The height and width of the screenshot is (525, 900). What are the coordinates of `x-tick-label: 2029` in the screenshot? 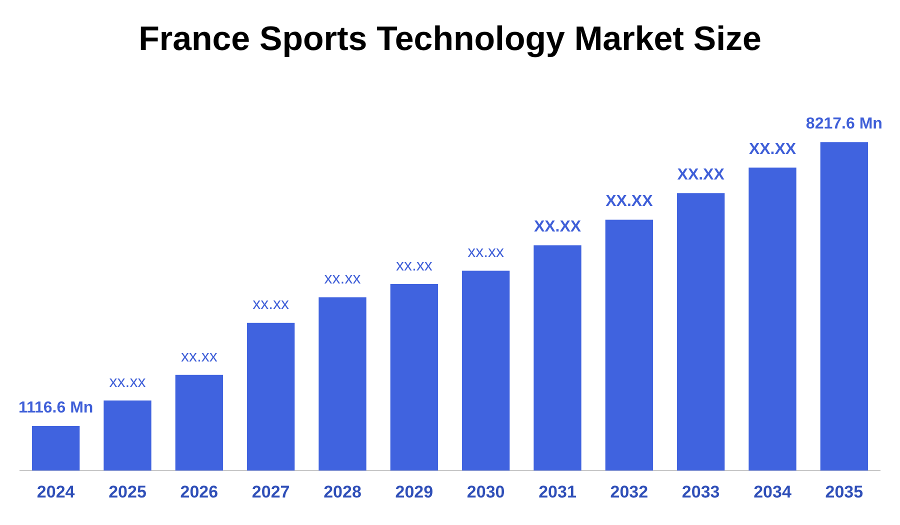 It's located at (414, 492).